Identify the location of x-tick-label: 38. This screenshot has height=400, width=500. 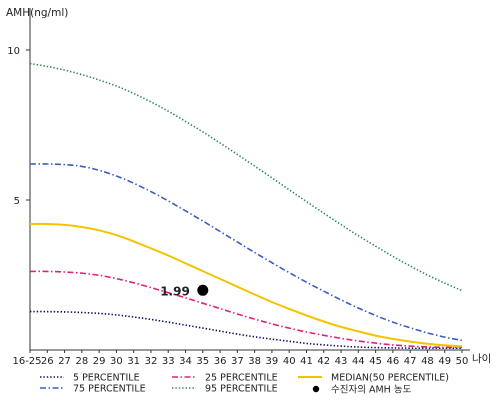
(254, 361).